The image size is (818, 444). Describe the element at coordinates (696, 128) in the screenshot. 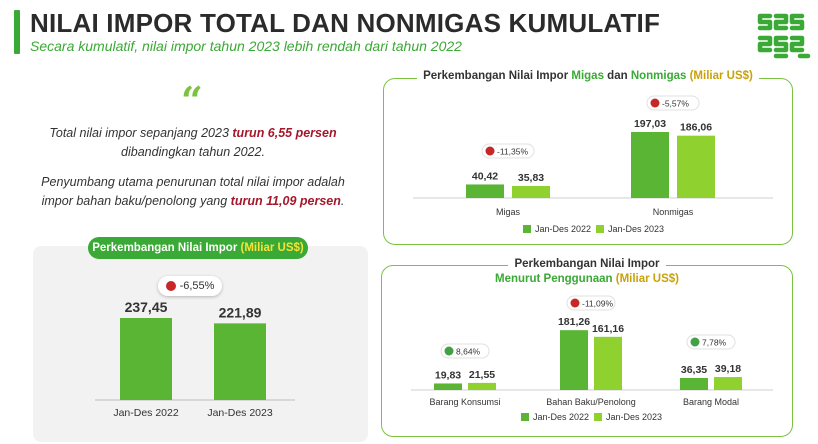

I see `bar-value-label: 186,06` at that location.